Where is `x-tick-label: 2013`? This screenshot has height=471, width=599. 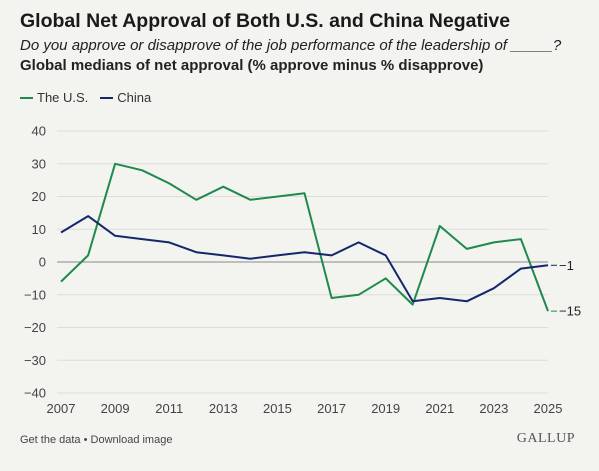
x-tick-label: 2013 is located at coordinates (223, 408).